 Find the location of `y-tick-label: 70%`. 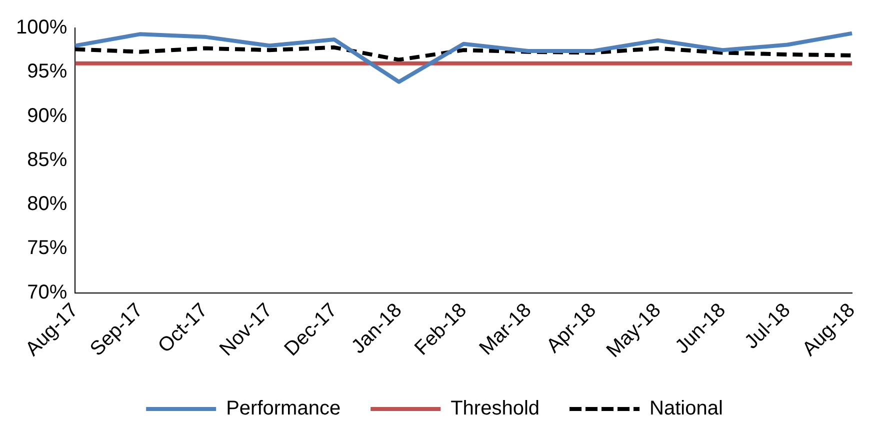

y-tick-label: 70% is located at coordinates (47, 292).